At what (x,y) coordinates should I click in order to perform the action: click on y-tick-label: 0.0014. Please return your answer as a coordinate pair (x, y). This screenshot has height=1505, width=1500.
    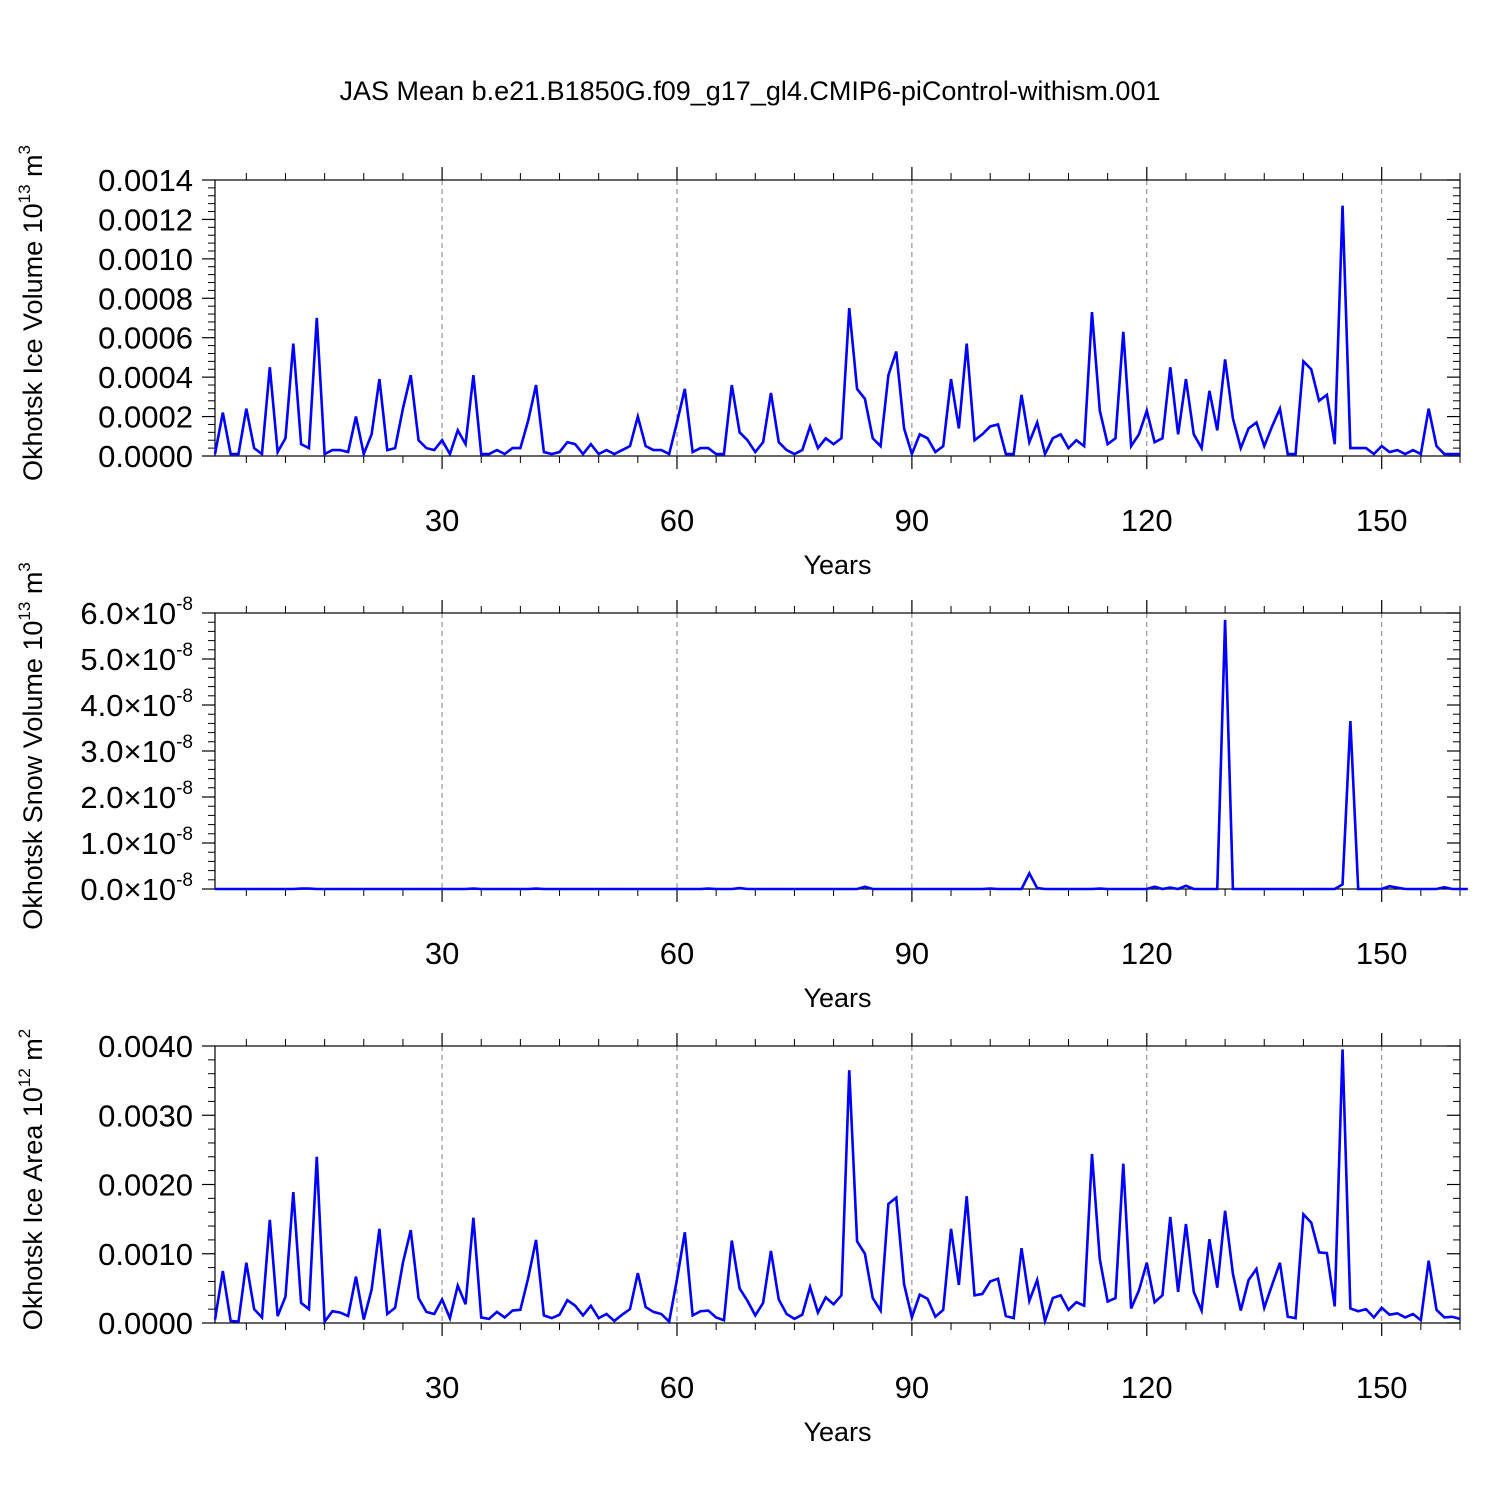
    Looking at the image, I should click on (145, 180).